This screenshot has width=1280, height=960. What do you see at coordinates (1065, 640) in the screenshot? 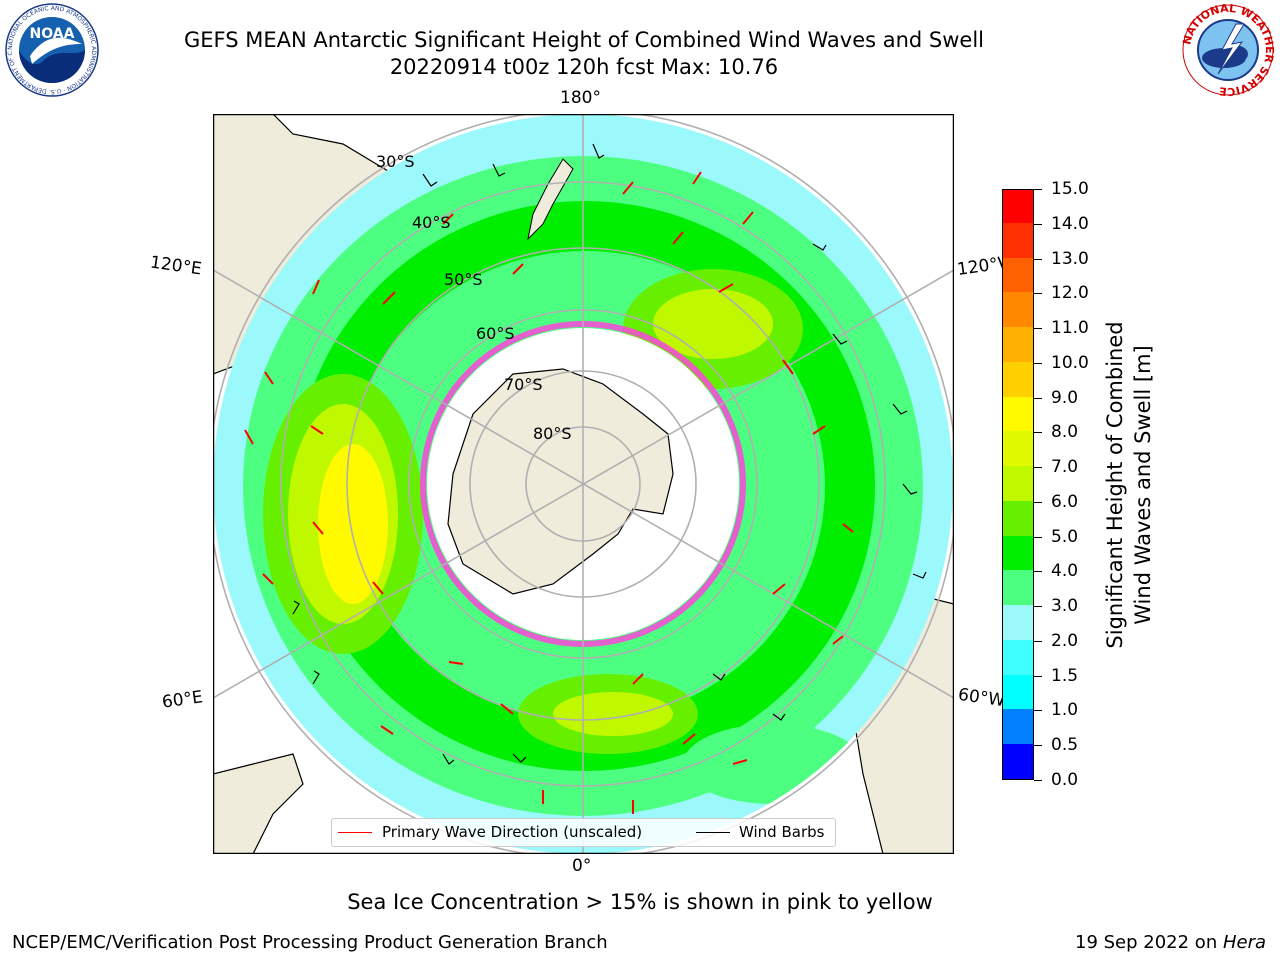
I see `colorbar-tick-label: 2.0` at bounding box center [1065, 640].